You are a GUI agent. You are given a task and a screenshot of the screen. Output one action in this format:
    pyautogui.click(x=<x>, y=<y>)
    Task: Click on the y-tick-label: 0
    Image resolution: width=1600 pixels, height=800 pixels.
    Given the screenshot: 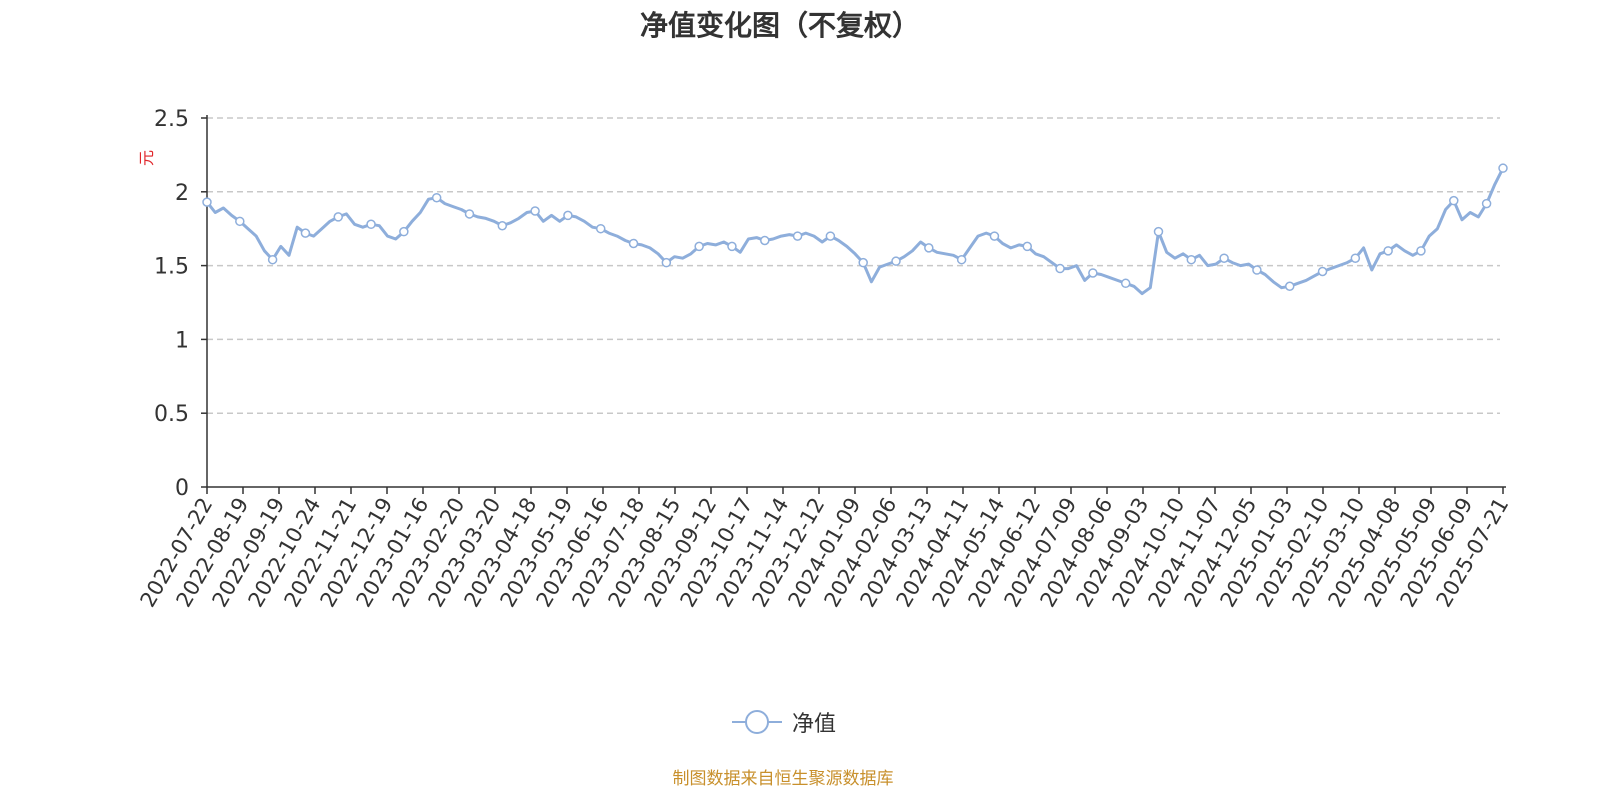 What is the action you would take?
    pyautogui.click(x=182, y=488)
    